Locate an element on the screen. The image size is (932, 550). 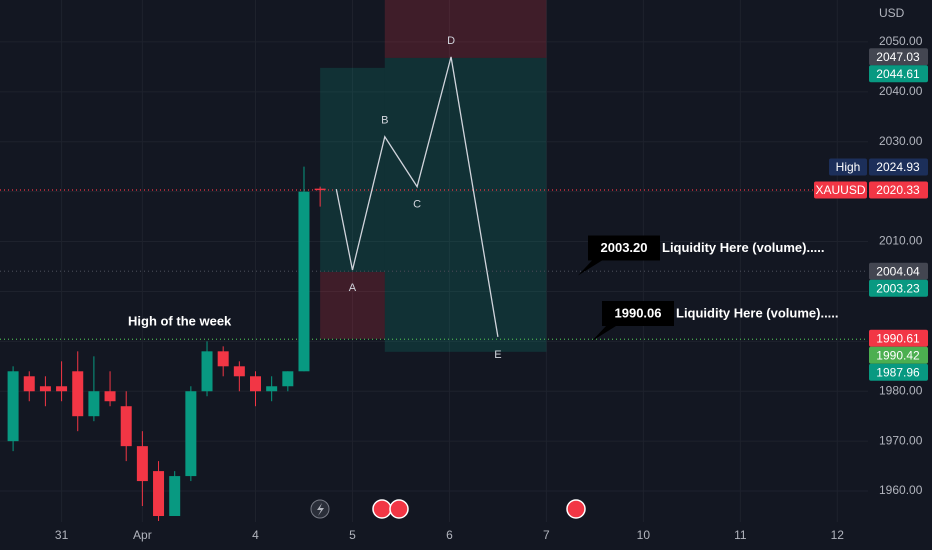
x-tick-label: Apr is located at coordinates (142, 535).